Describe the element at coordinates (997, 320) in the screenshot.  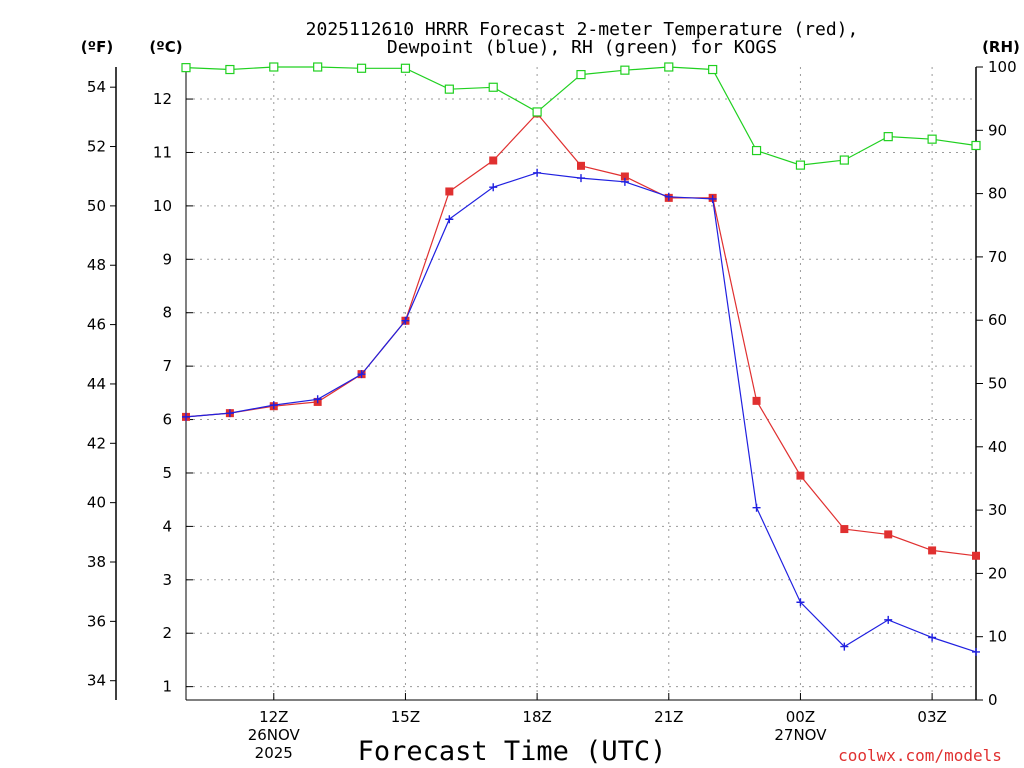
I see `rh-tick-label: 60` at that location.